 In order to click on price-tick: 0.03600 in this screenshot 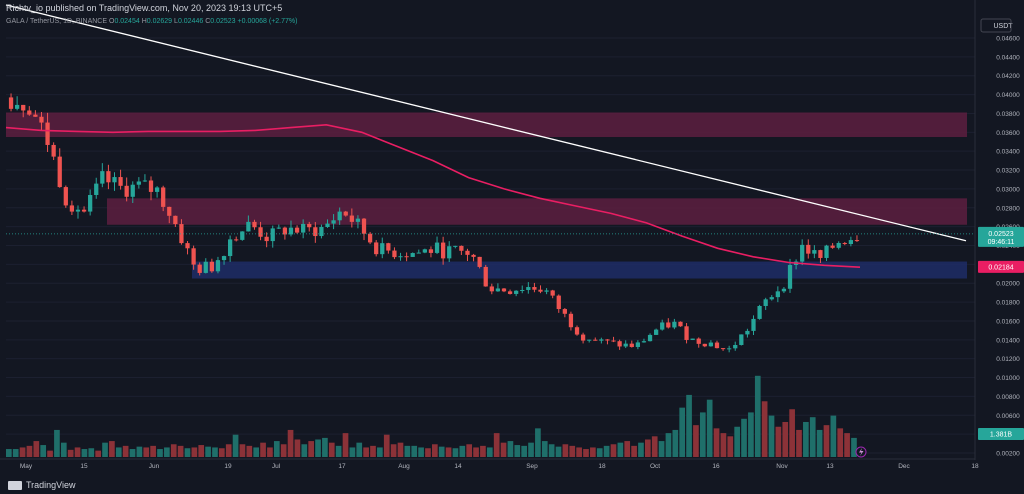, I will do `click(1008, 133)`.